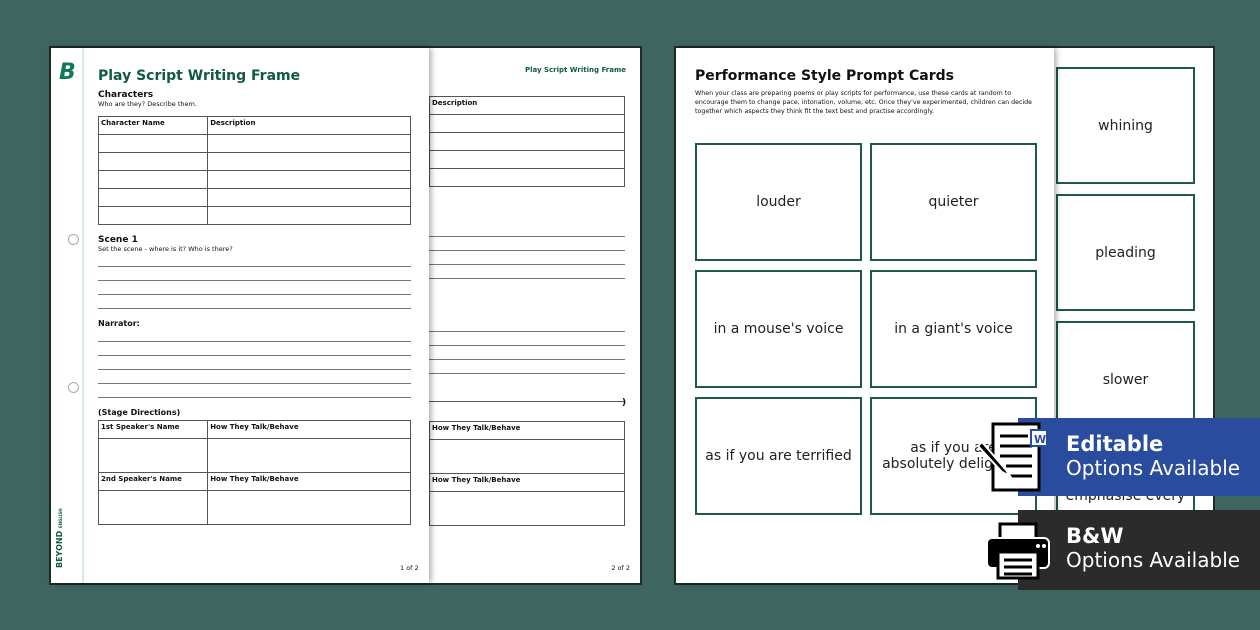 This screenshot has height=630, width=1260. What do you see at coordinates (1125, 125) in the screenshot?
I see `back-card: whining` at bounding box center [1125, 125].